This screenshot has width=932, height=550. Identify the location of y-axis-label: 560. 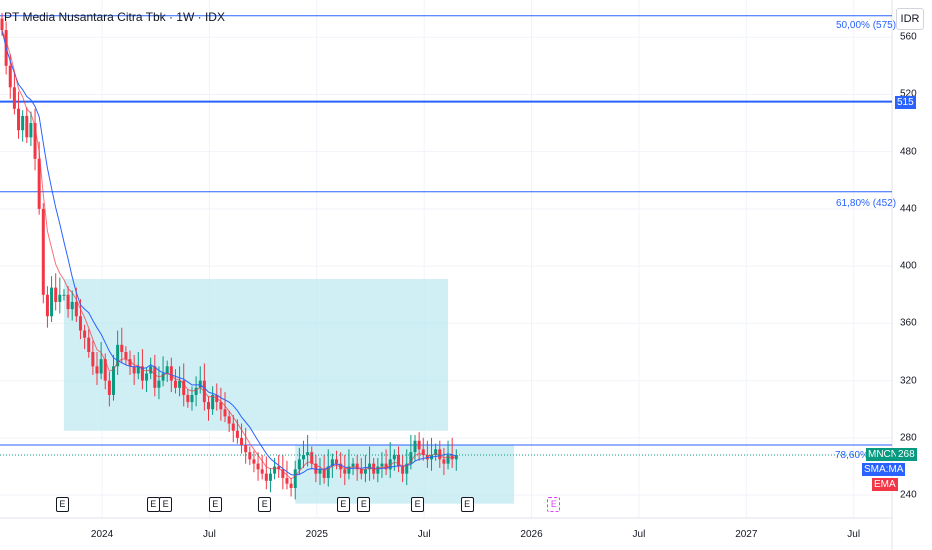
(908, 37).